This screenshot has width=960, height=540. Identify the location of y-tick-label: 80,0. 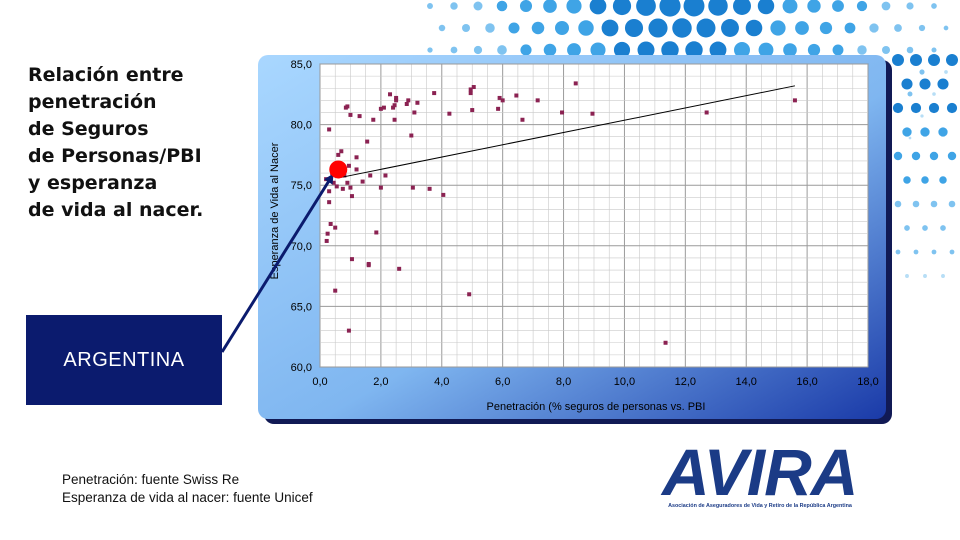
(301, 126).